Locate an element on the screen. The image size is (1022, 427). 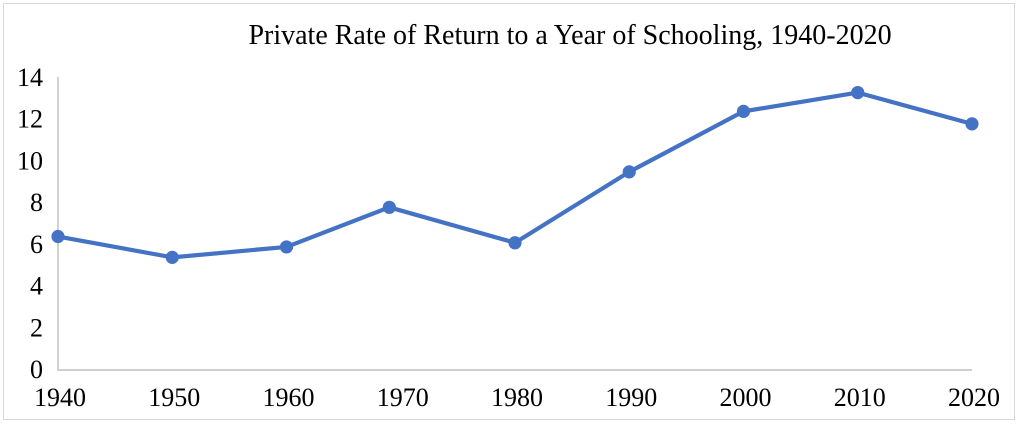
x-tick-label: 1940 is located at coordinates (60, 397).